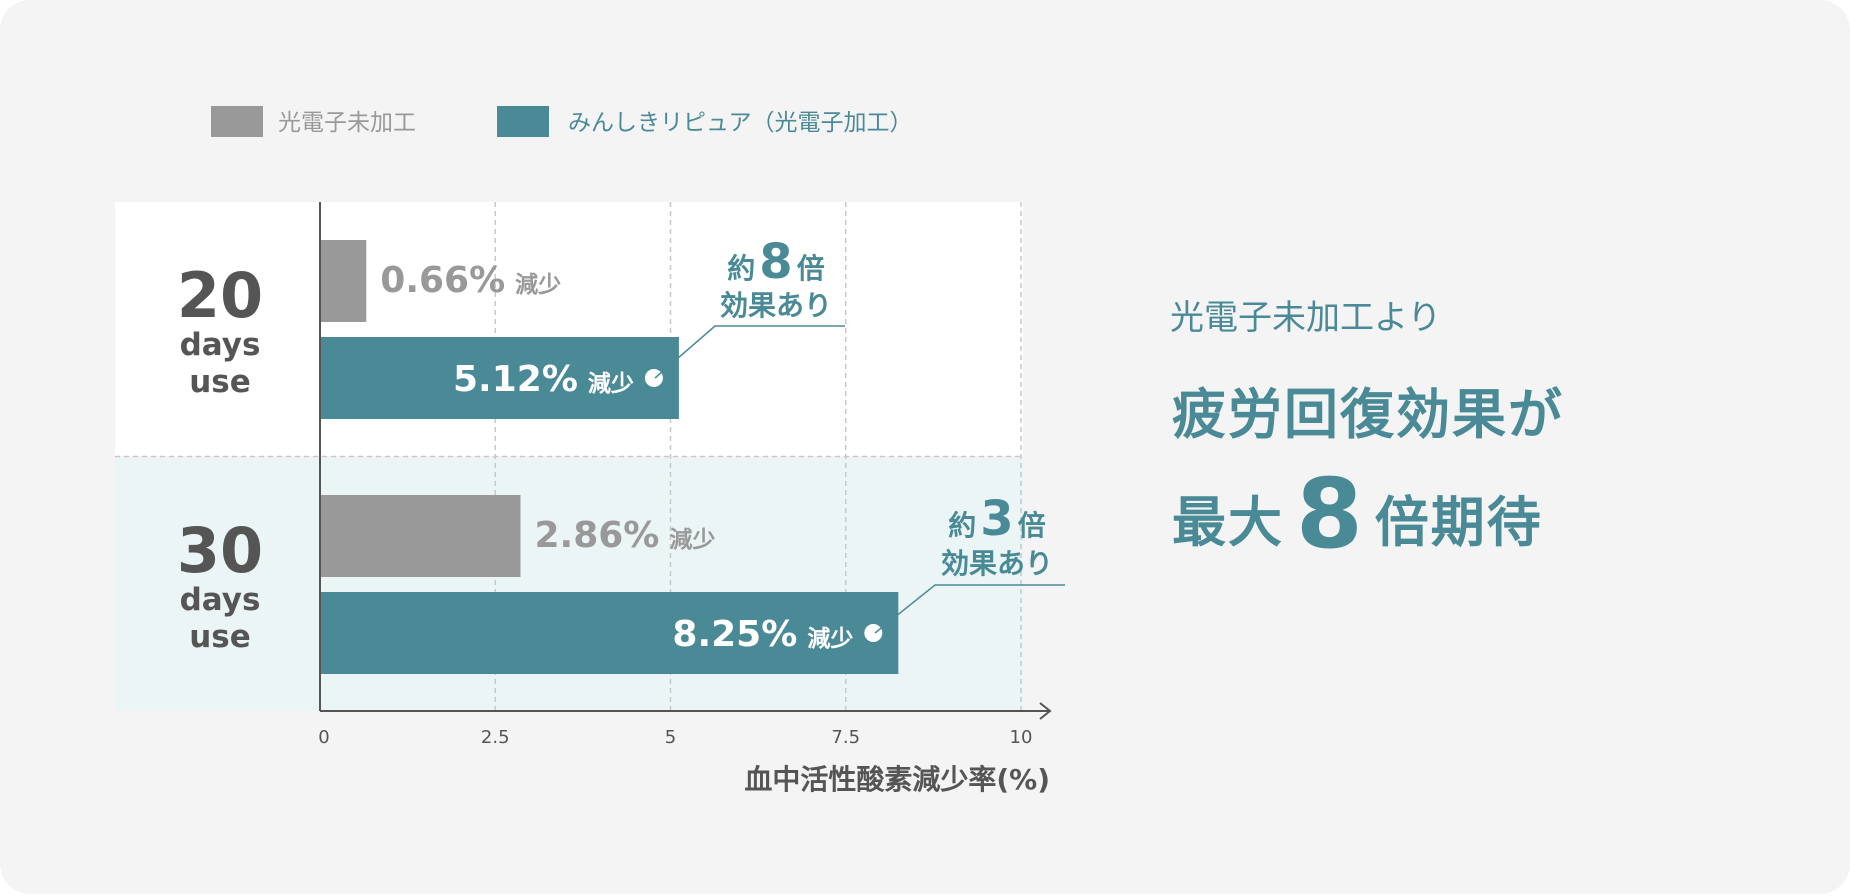 Image resolution: width=1850 pixels, height=896 pixels. What do you see at coordinates (897, 779) in the screenshot?
I see `x-axis-title: 血中活性酸素減少率(%)` at bounding box center [897, 779].